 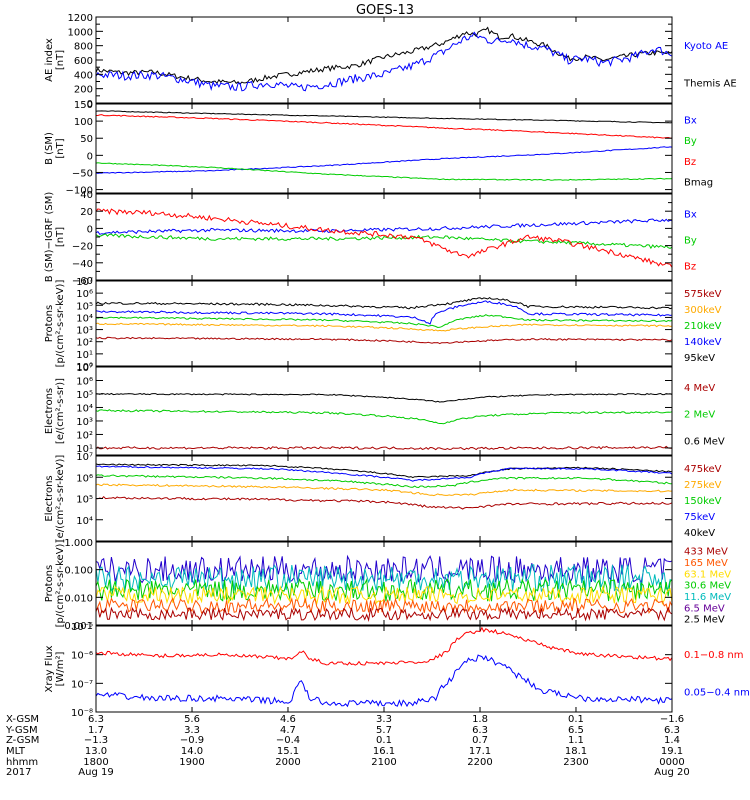 What do you see at coordinates (479, 762) in the screenshot?
I see `x-axis-value: 2200` at bounding box center [479, 762].